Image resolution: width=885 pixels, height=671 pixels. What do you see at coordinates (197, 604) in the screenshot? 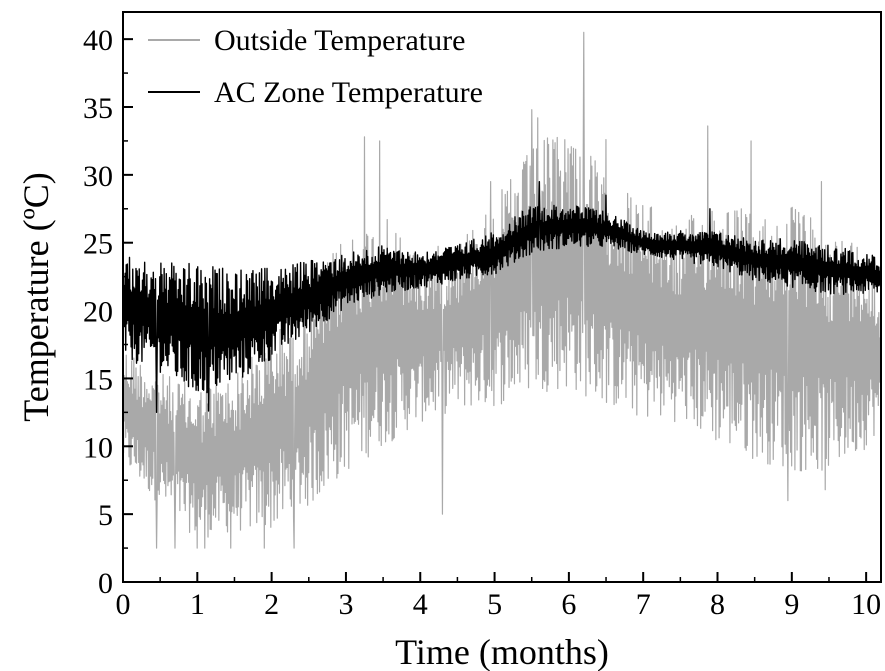
I see `x-tick-label: 1` at bounding box center [197, 604].